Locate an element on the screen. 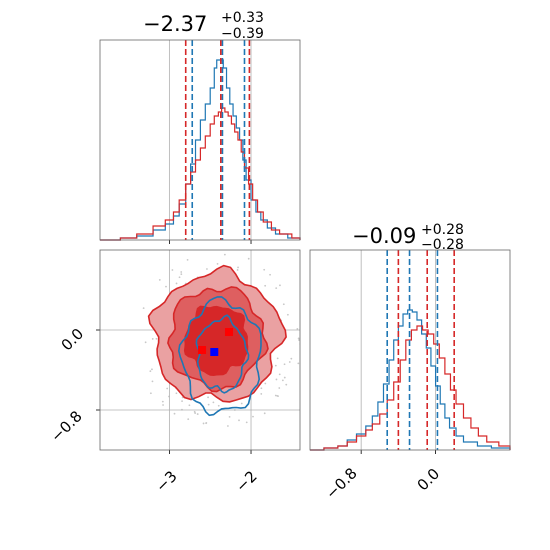 The image size is (550, 550). marker-blue_marker is located at coordinates (214, 352).